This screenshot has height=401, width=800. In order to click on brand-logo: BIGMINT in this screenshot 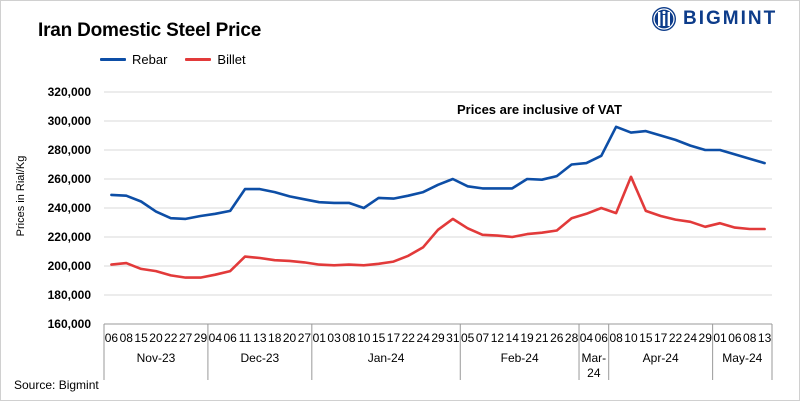, I will do `click(714, 19)`.